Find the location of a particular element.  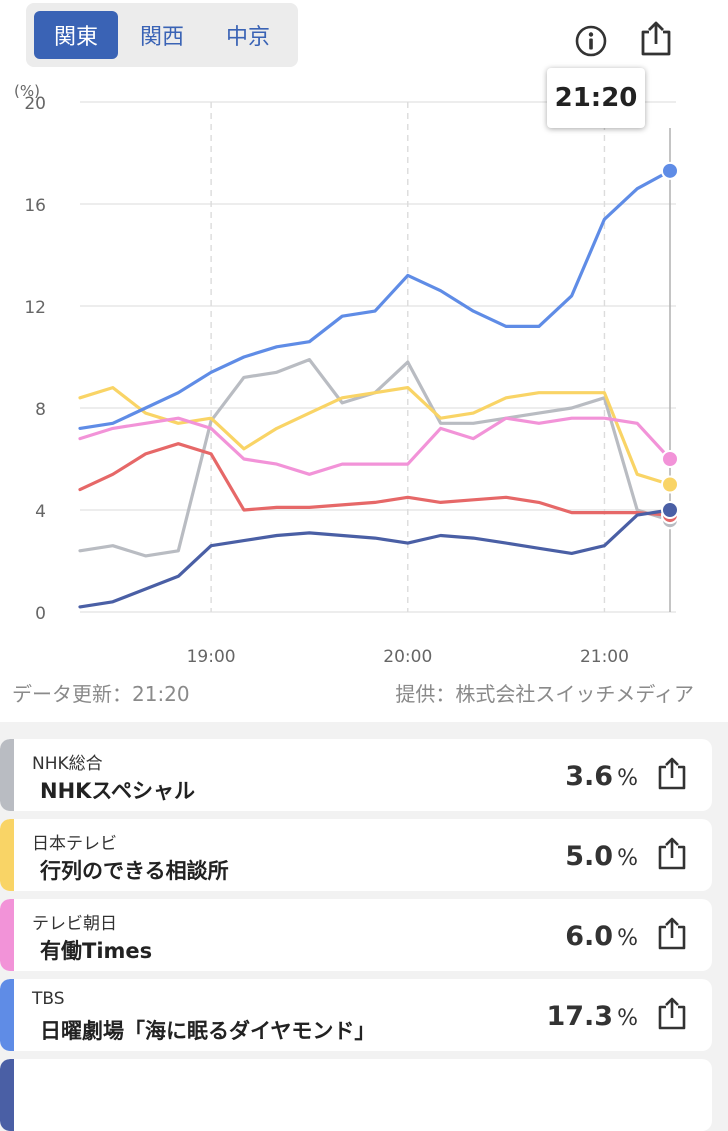

y-axis-label: (%) is located at coordinates (27, 91).